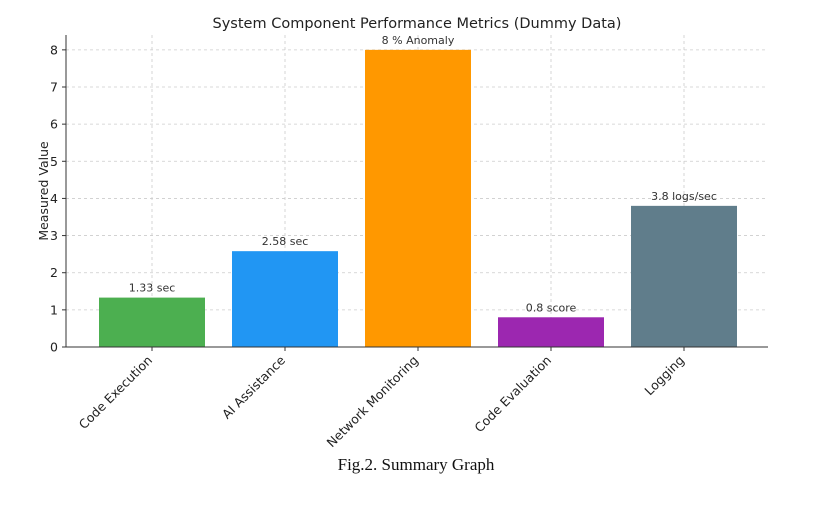  I want to click on bar-code-evaluation, so click(551, 332).